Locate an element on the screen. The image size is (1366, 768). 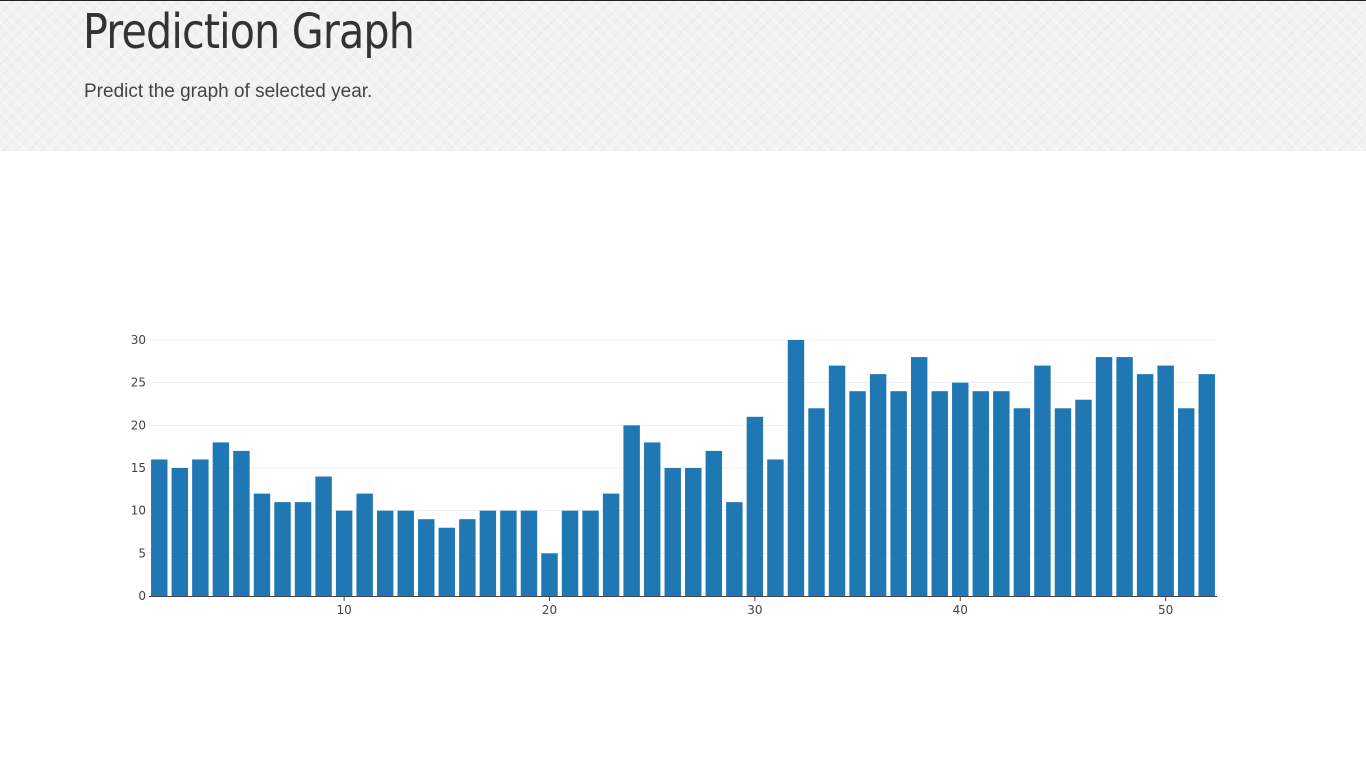
page-subtitle: Predict the graph of selected year. is located at coordinates (228, 91).